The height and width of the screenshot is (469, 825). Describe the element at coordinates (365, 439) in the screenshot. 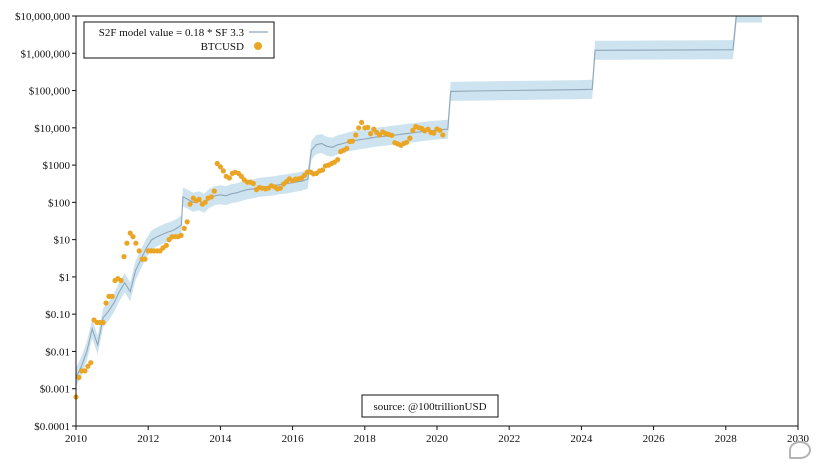

I see `x-tick-label: 2018` at that location.